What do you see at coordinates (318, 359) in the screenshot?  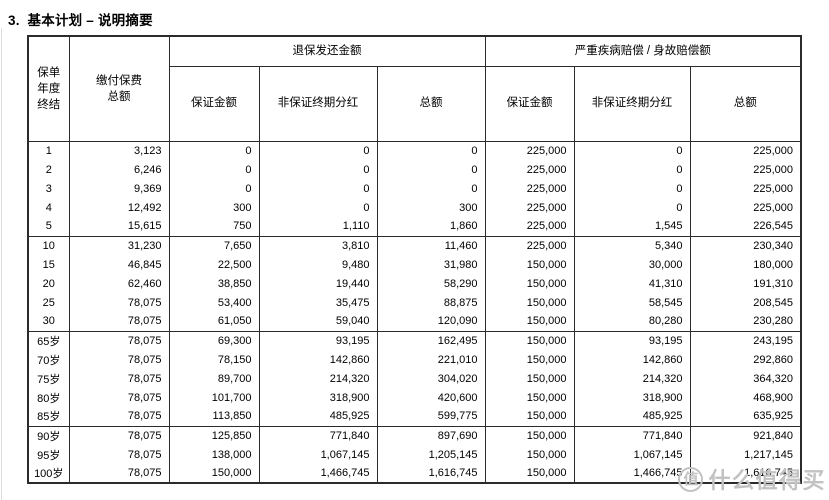 I see `value-cell: 142,860` at bounding box center [318, 359].